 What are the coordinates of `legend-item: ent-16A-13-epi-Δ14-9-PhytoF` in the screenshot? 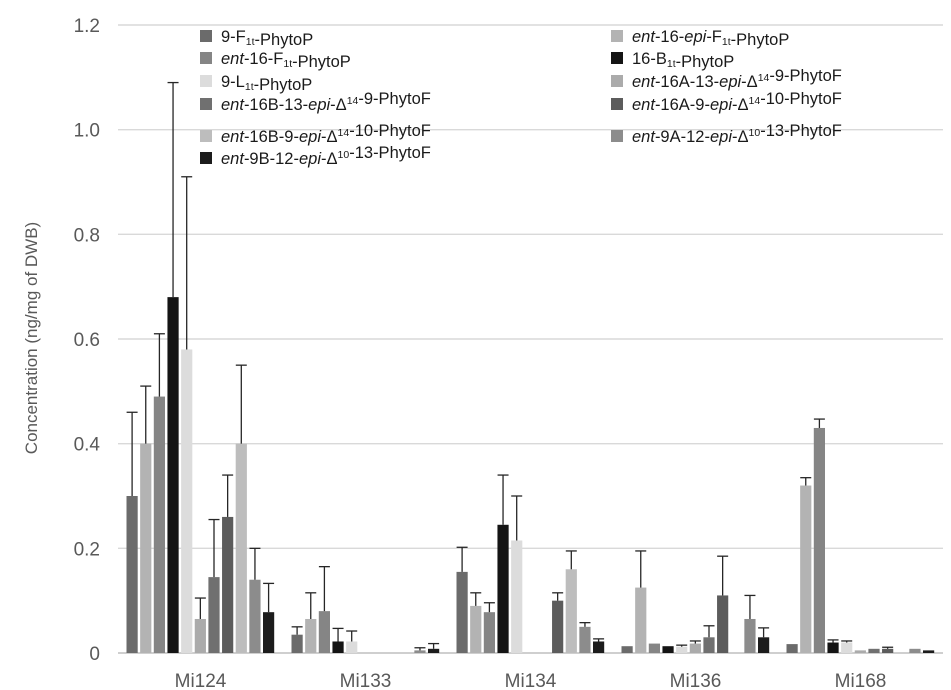 It's located at (726, 79).